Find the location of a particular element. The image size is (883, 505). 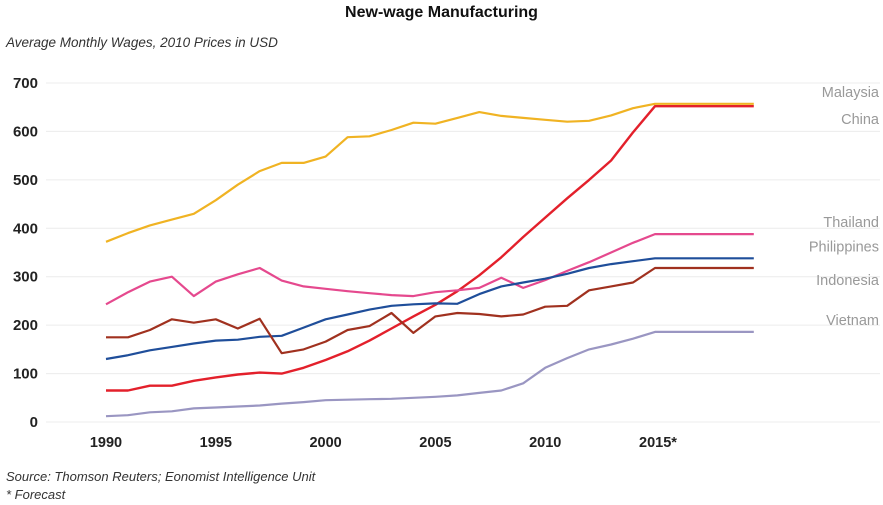

x-tick-label: 1990 is located at coordinates (106, 443).